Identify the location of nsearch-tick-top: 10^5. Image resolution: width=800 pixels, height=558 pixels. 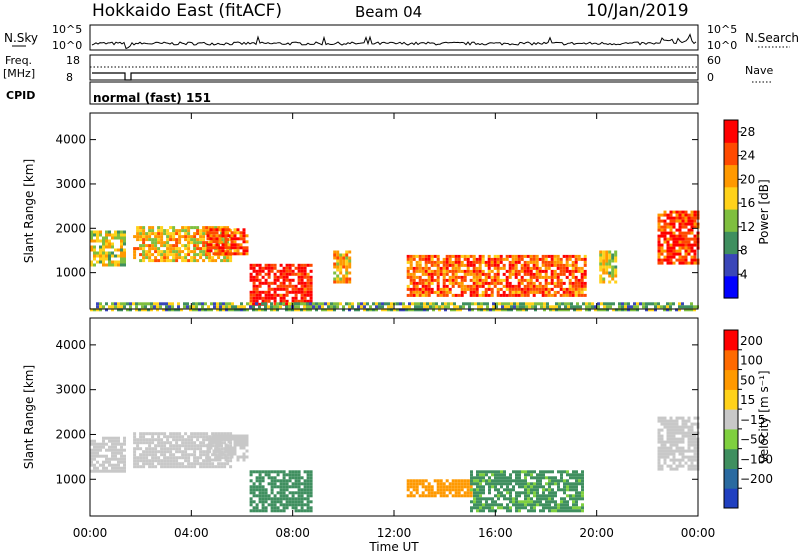
(722, 29).